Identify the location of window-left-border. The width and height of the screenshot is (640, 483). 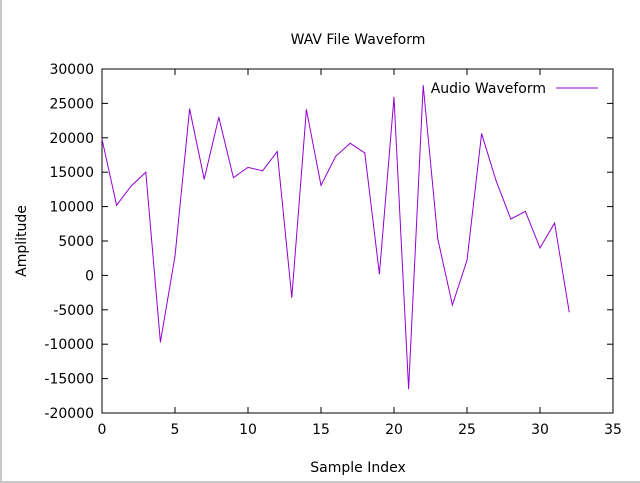
(1, 241).